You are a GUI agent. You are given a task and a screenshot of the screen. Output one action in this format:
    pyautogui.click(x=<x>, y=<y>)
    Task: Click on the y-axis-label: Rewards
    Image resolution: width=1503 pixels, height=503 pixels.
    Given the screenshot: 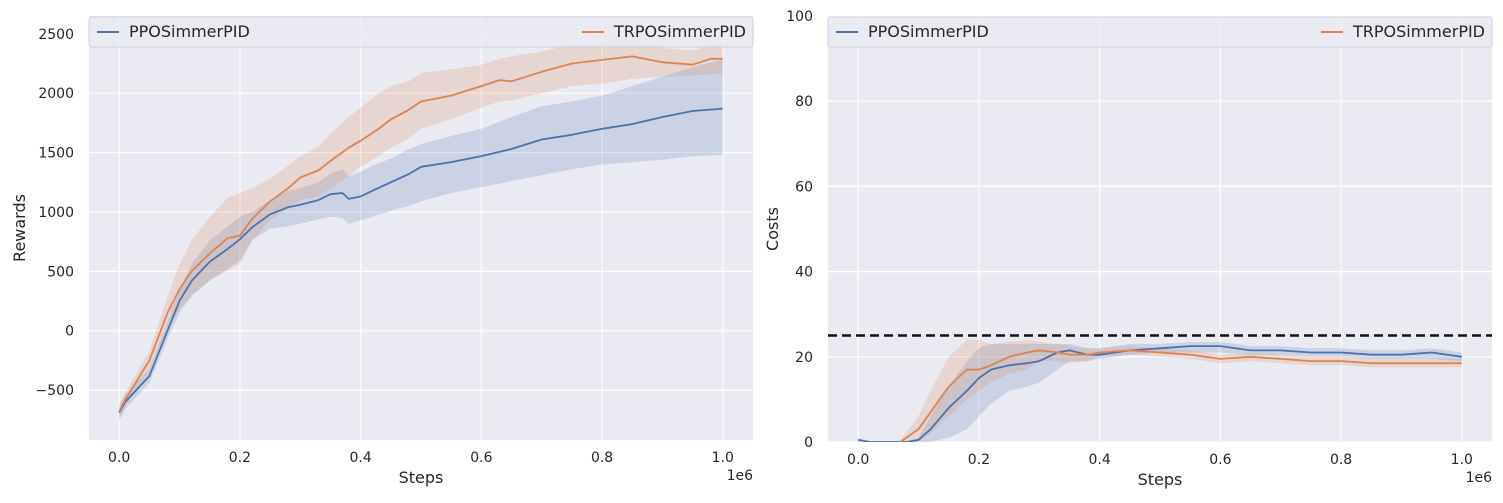 What is the action you would take?
    pyautogui.click(x=19, y=228)
    